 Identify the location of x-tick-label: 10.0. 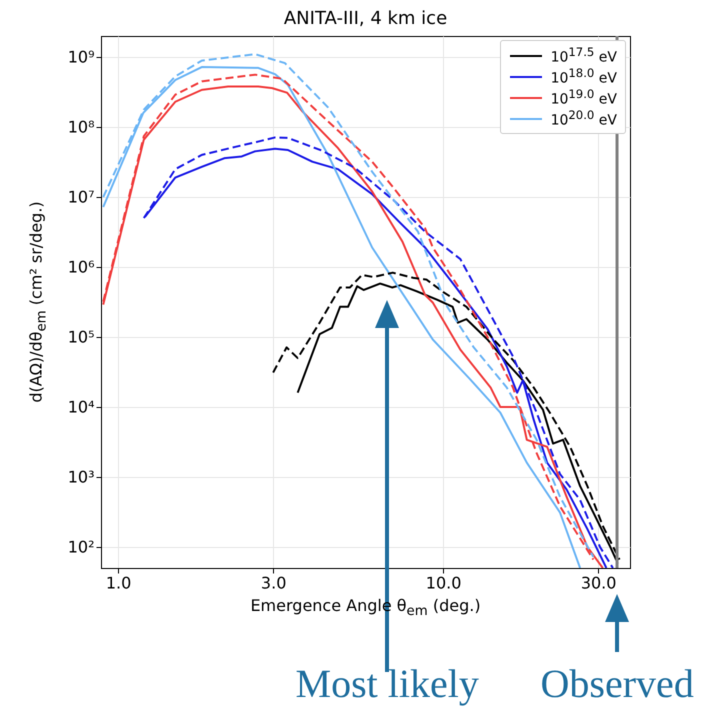
(444, 583).